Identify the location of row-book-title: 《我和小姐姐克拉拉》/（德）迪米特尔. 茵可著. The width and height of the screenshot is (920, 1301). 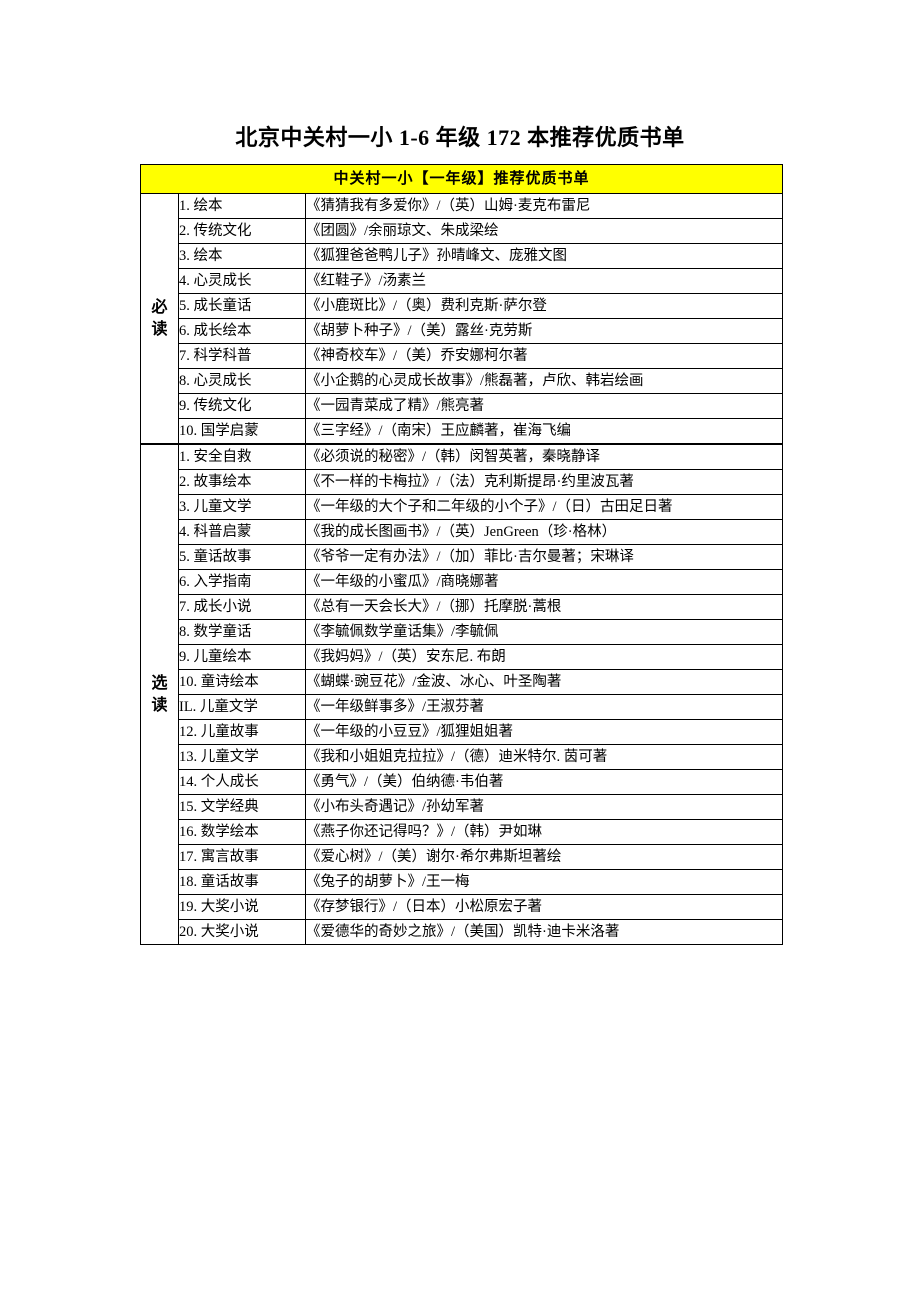
(544, 757).